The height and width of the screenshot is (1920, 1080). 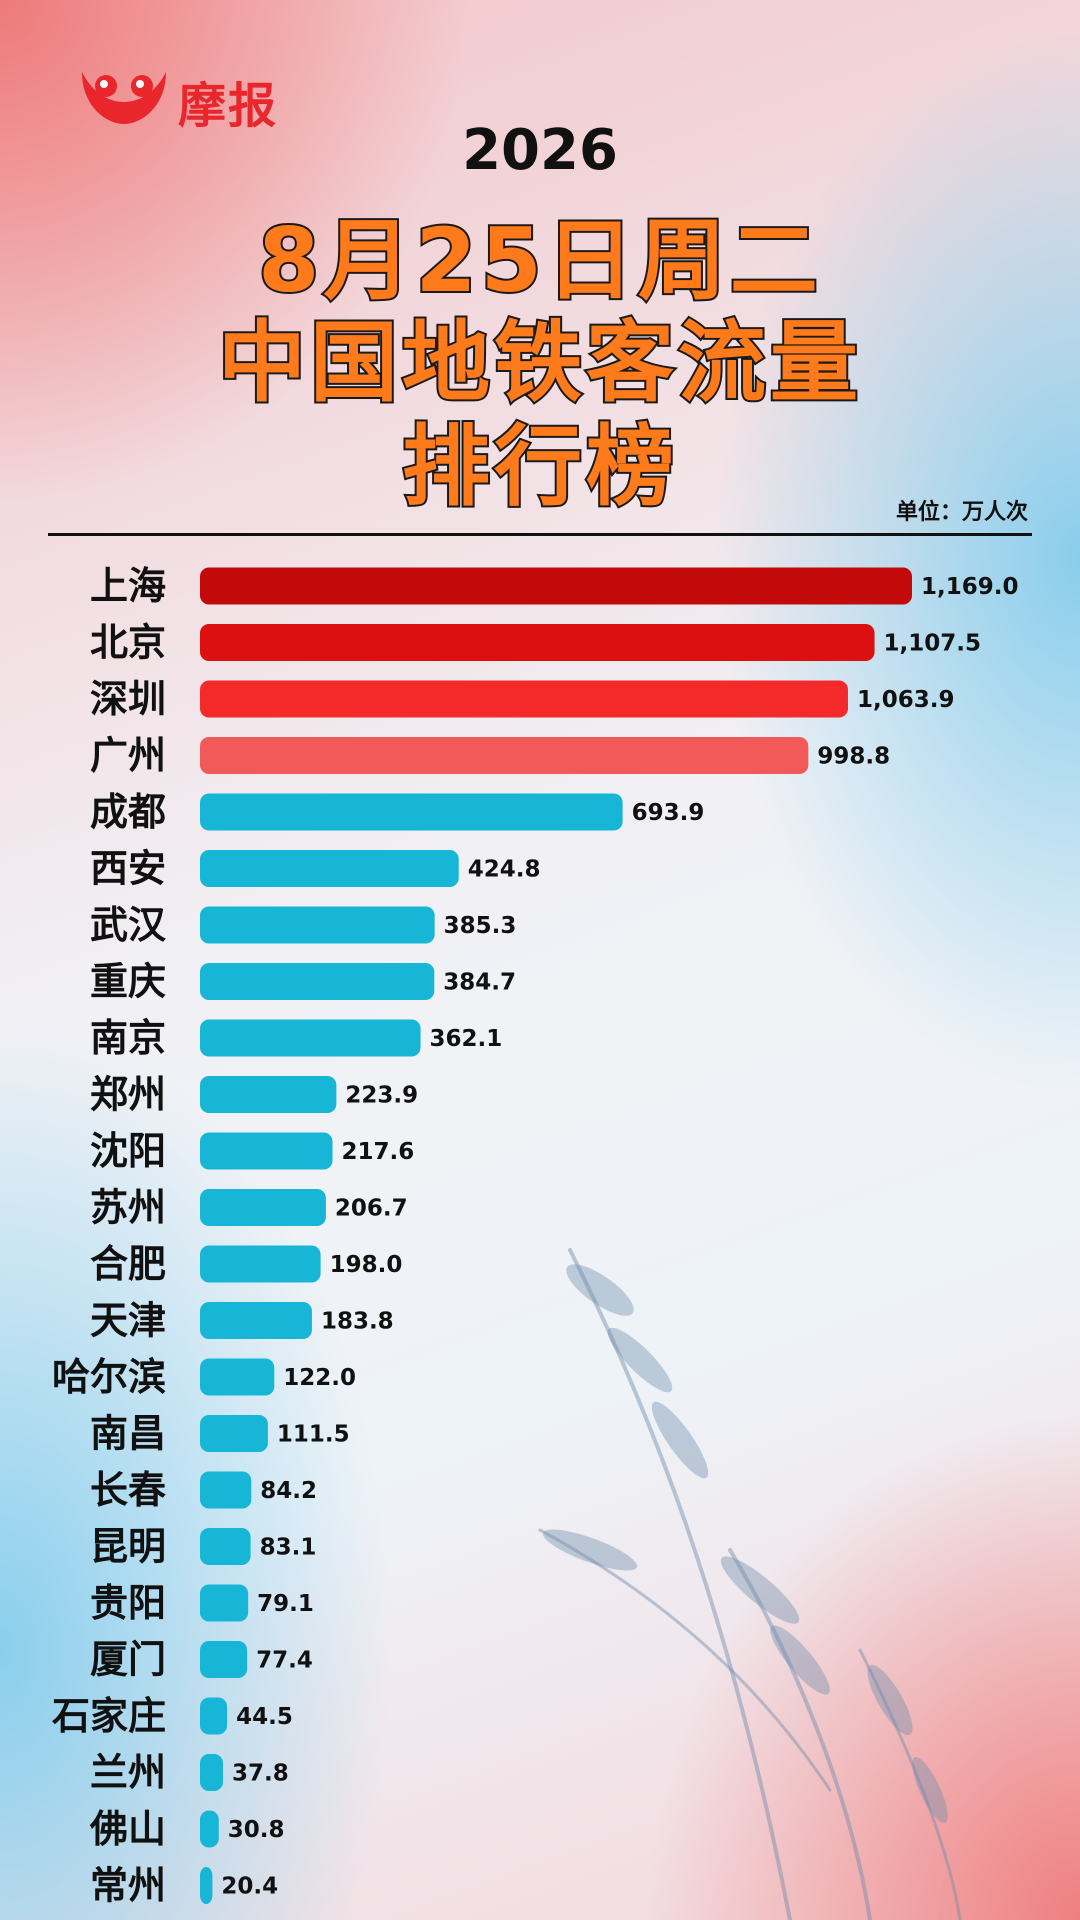 What do you see at coordinates (313, 1435) in the screenshot?
I see `value-label: 111.5` at bounding box center [313, 1435].